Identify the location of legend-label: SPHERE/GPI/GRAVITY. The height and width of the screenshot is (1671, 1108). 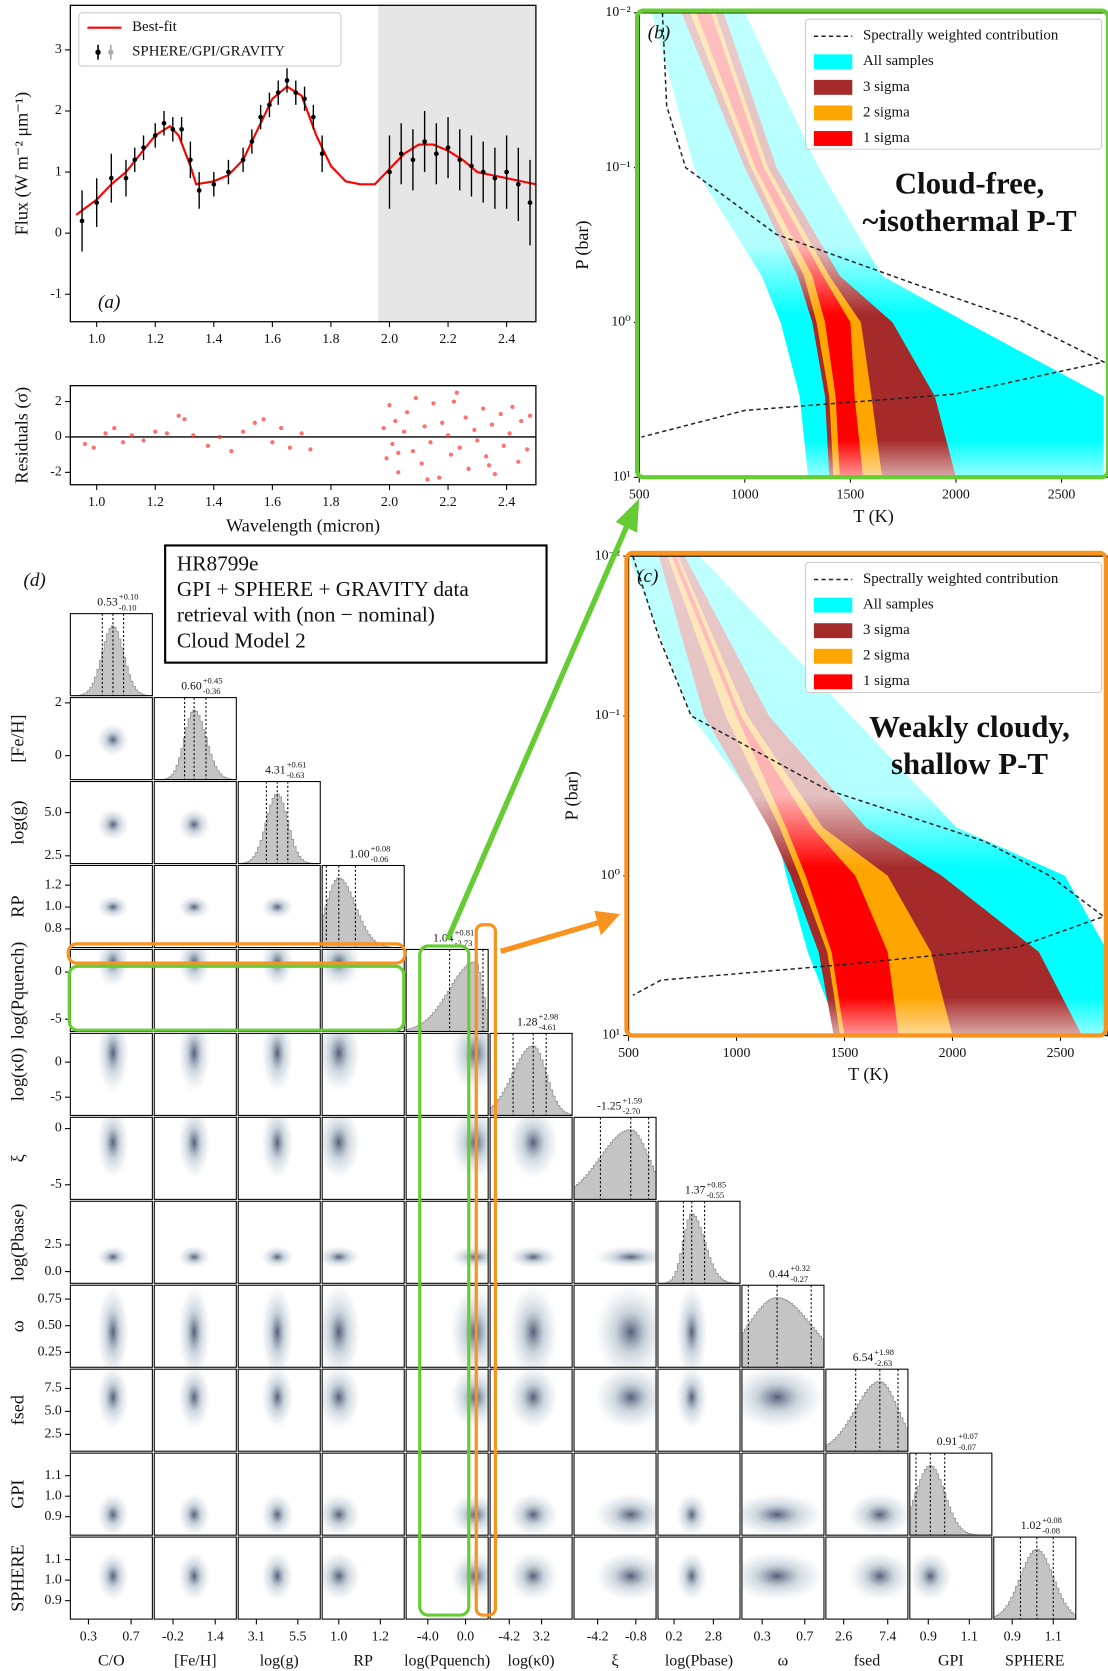
(208, 52).